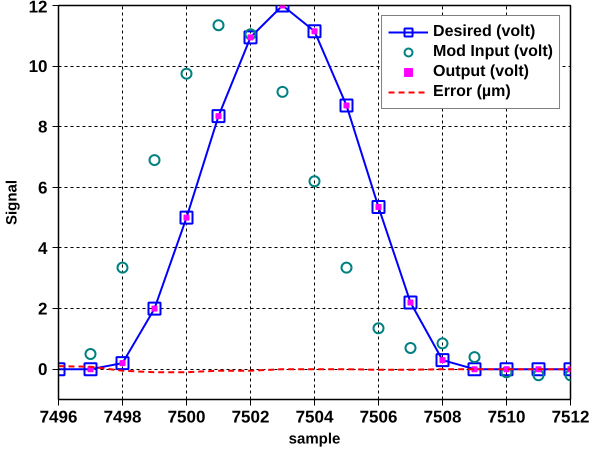 The height and width of the screenshot is (455, 596). I want to click on y-tick-label: 8, so click(43, 127).